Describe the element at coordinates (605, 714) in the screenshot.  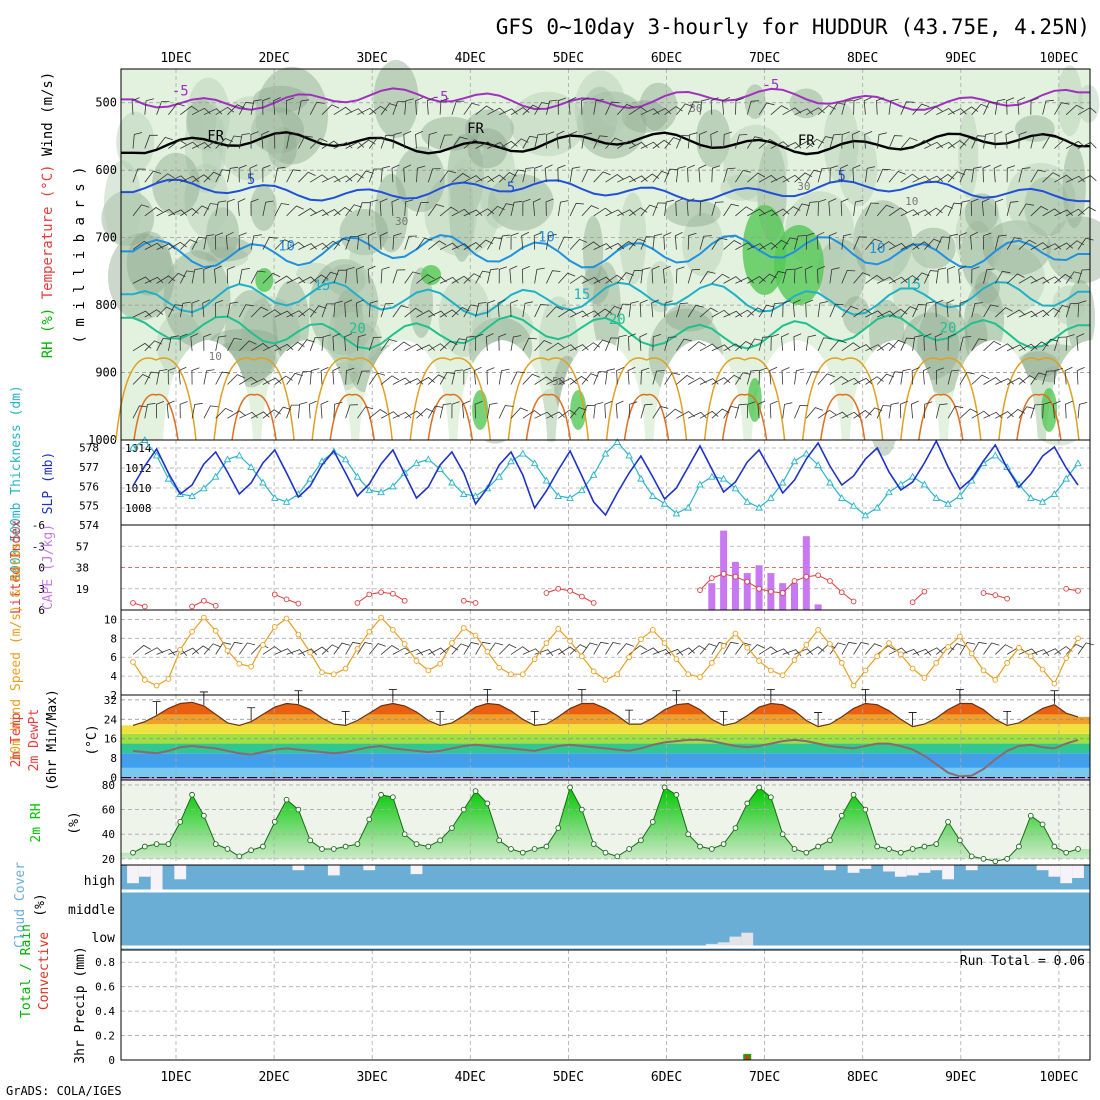
I see `temp-line` at that location.